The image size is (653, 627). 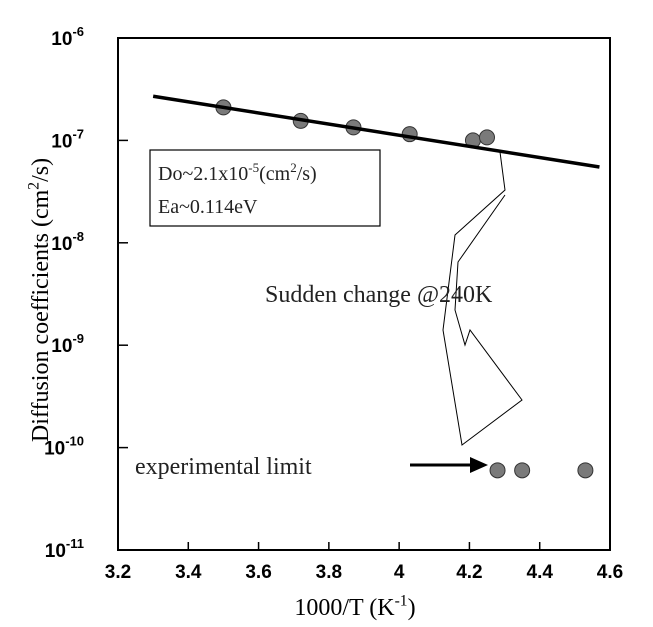 What do you see at coordinates (412, 608) in the screenshot?
I see `text-part: )` at bounding box center [412, 608].